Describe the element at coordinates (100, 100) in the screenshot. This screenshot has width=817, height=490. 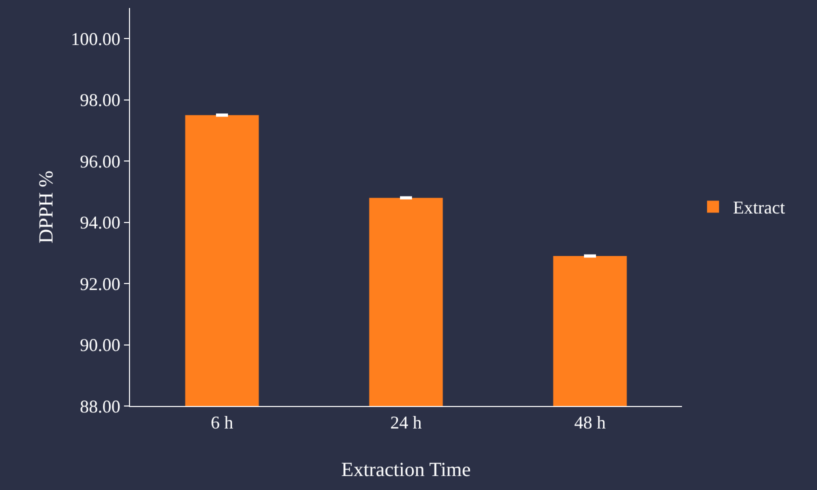
I see `y-tick-label: 98.00` at that location.